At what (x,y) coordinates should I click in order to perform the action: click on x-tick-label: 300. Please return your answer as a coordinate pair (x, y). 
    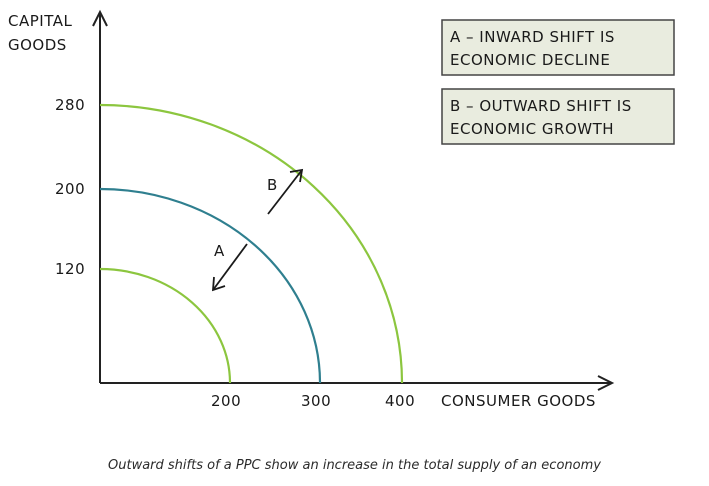
    Looking at the image, I should click on (316, 401).